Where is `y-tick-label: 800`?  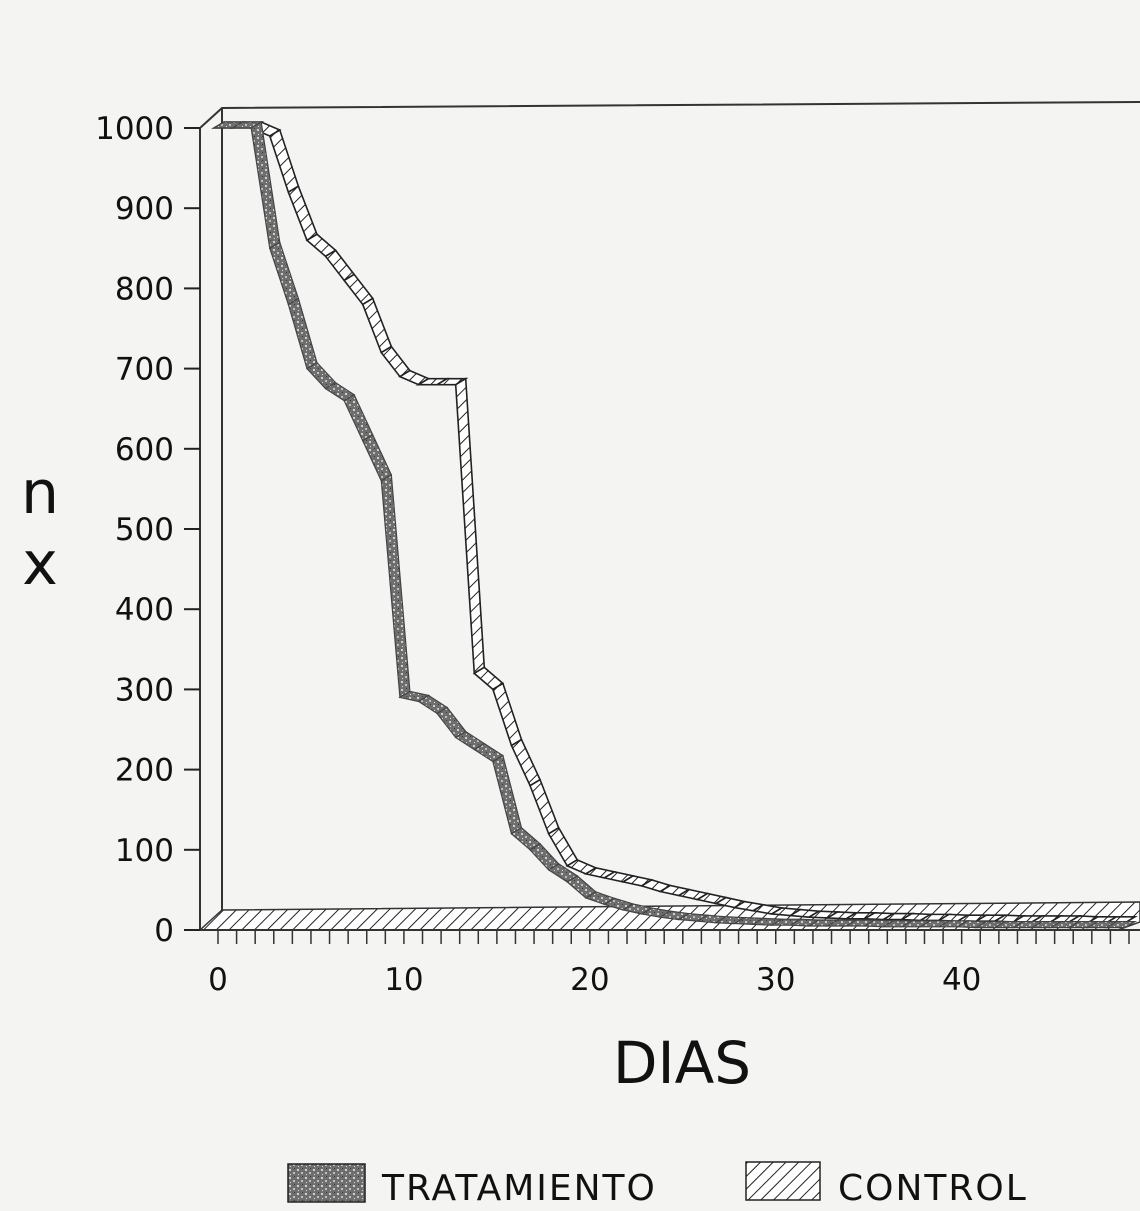
y-tick-label: 800 is located at coordinates (144, 289).